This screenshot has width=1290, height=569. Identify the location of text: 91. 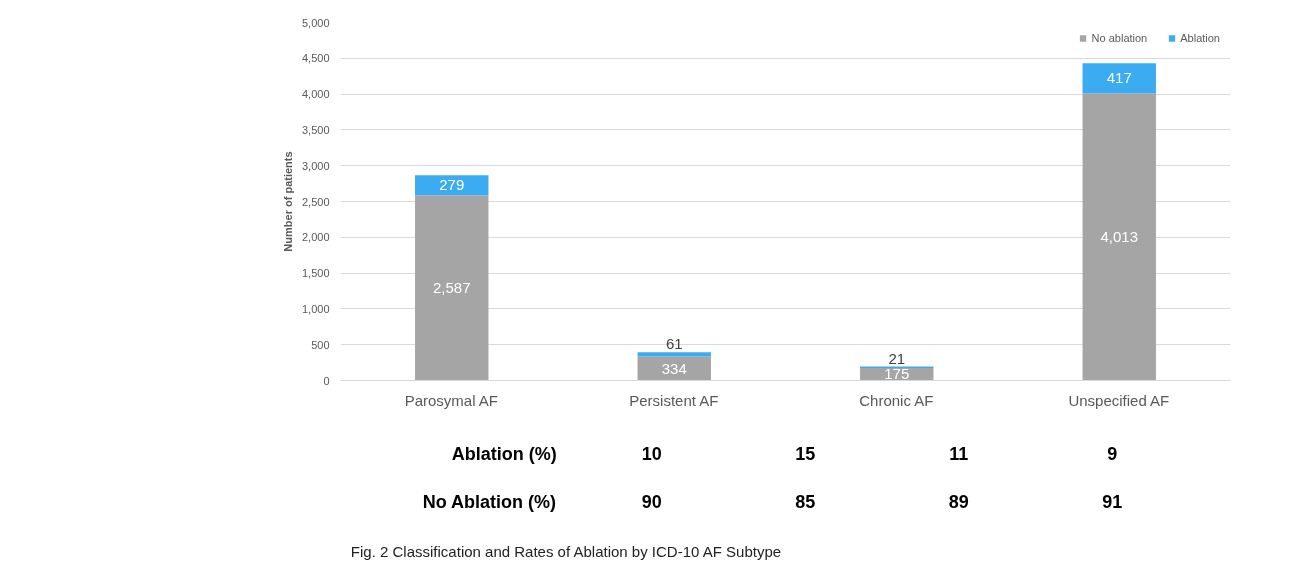
(1112, 502).